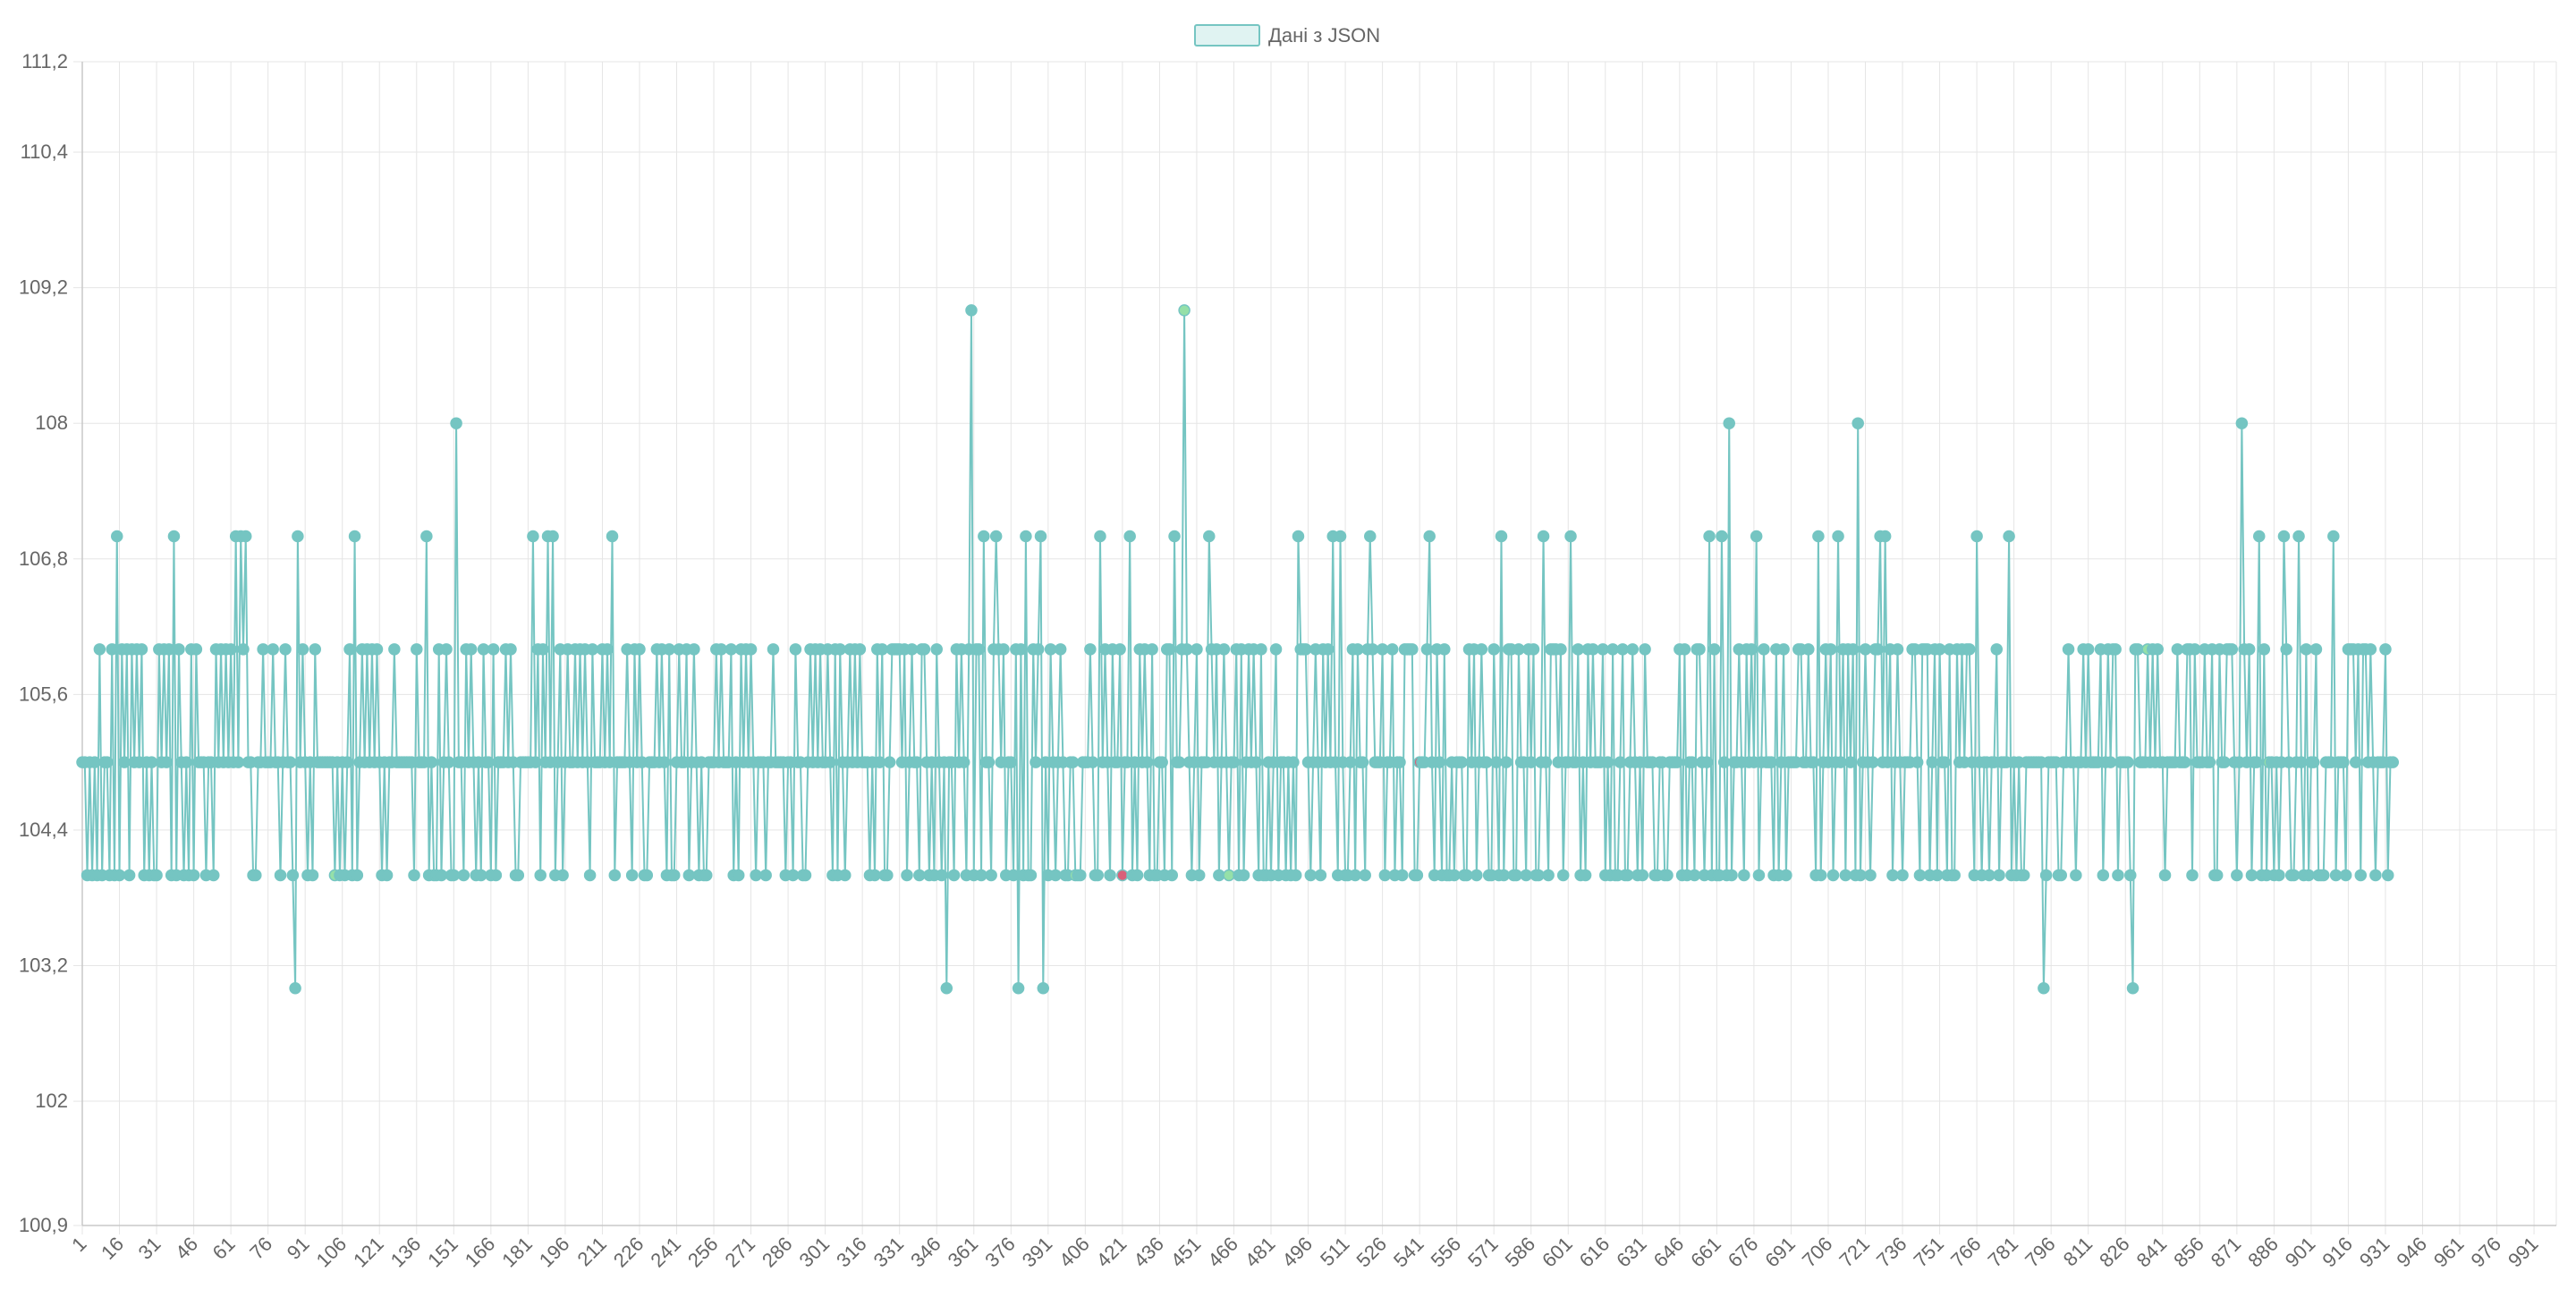 The image size is (2576, 1306). I want to click on y-tick-label: 100,9, so click(43, 1225).